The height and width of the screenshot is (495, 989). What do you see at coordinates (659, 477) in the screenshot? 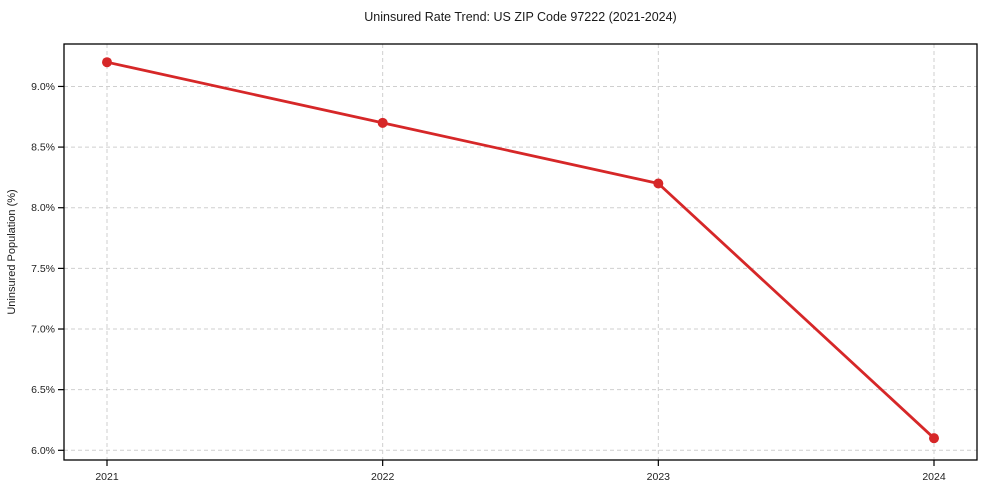
I see `x-tick-label: 2023` at bounding box center [659, 477].